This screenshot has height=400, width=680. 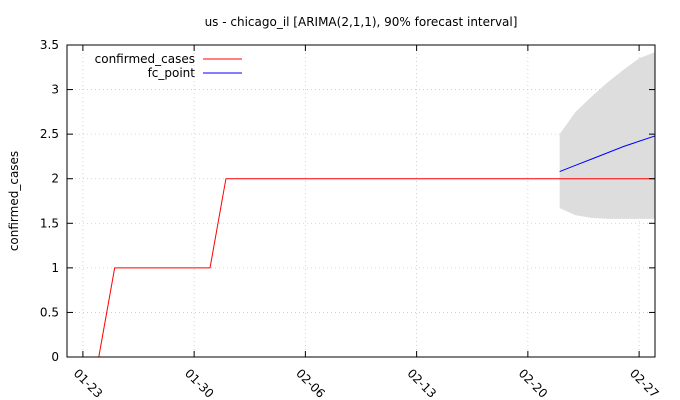 I want to click on y-tick-label: 3, so click(x=55, y=90).